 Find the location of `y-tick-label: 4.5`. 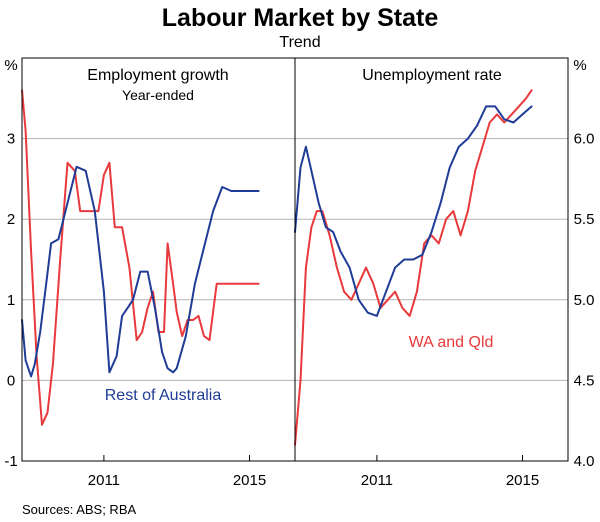

y-tick-label: 4.5 is located at coordinates (584, 380).